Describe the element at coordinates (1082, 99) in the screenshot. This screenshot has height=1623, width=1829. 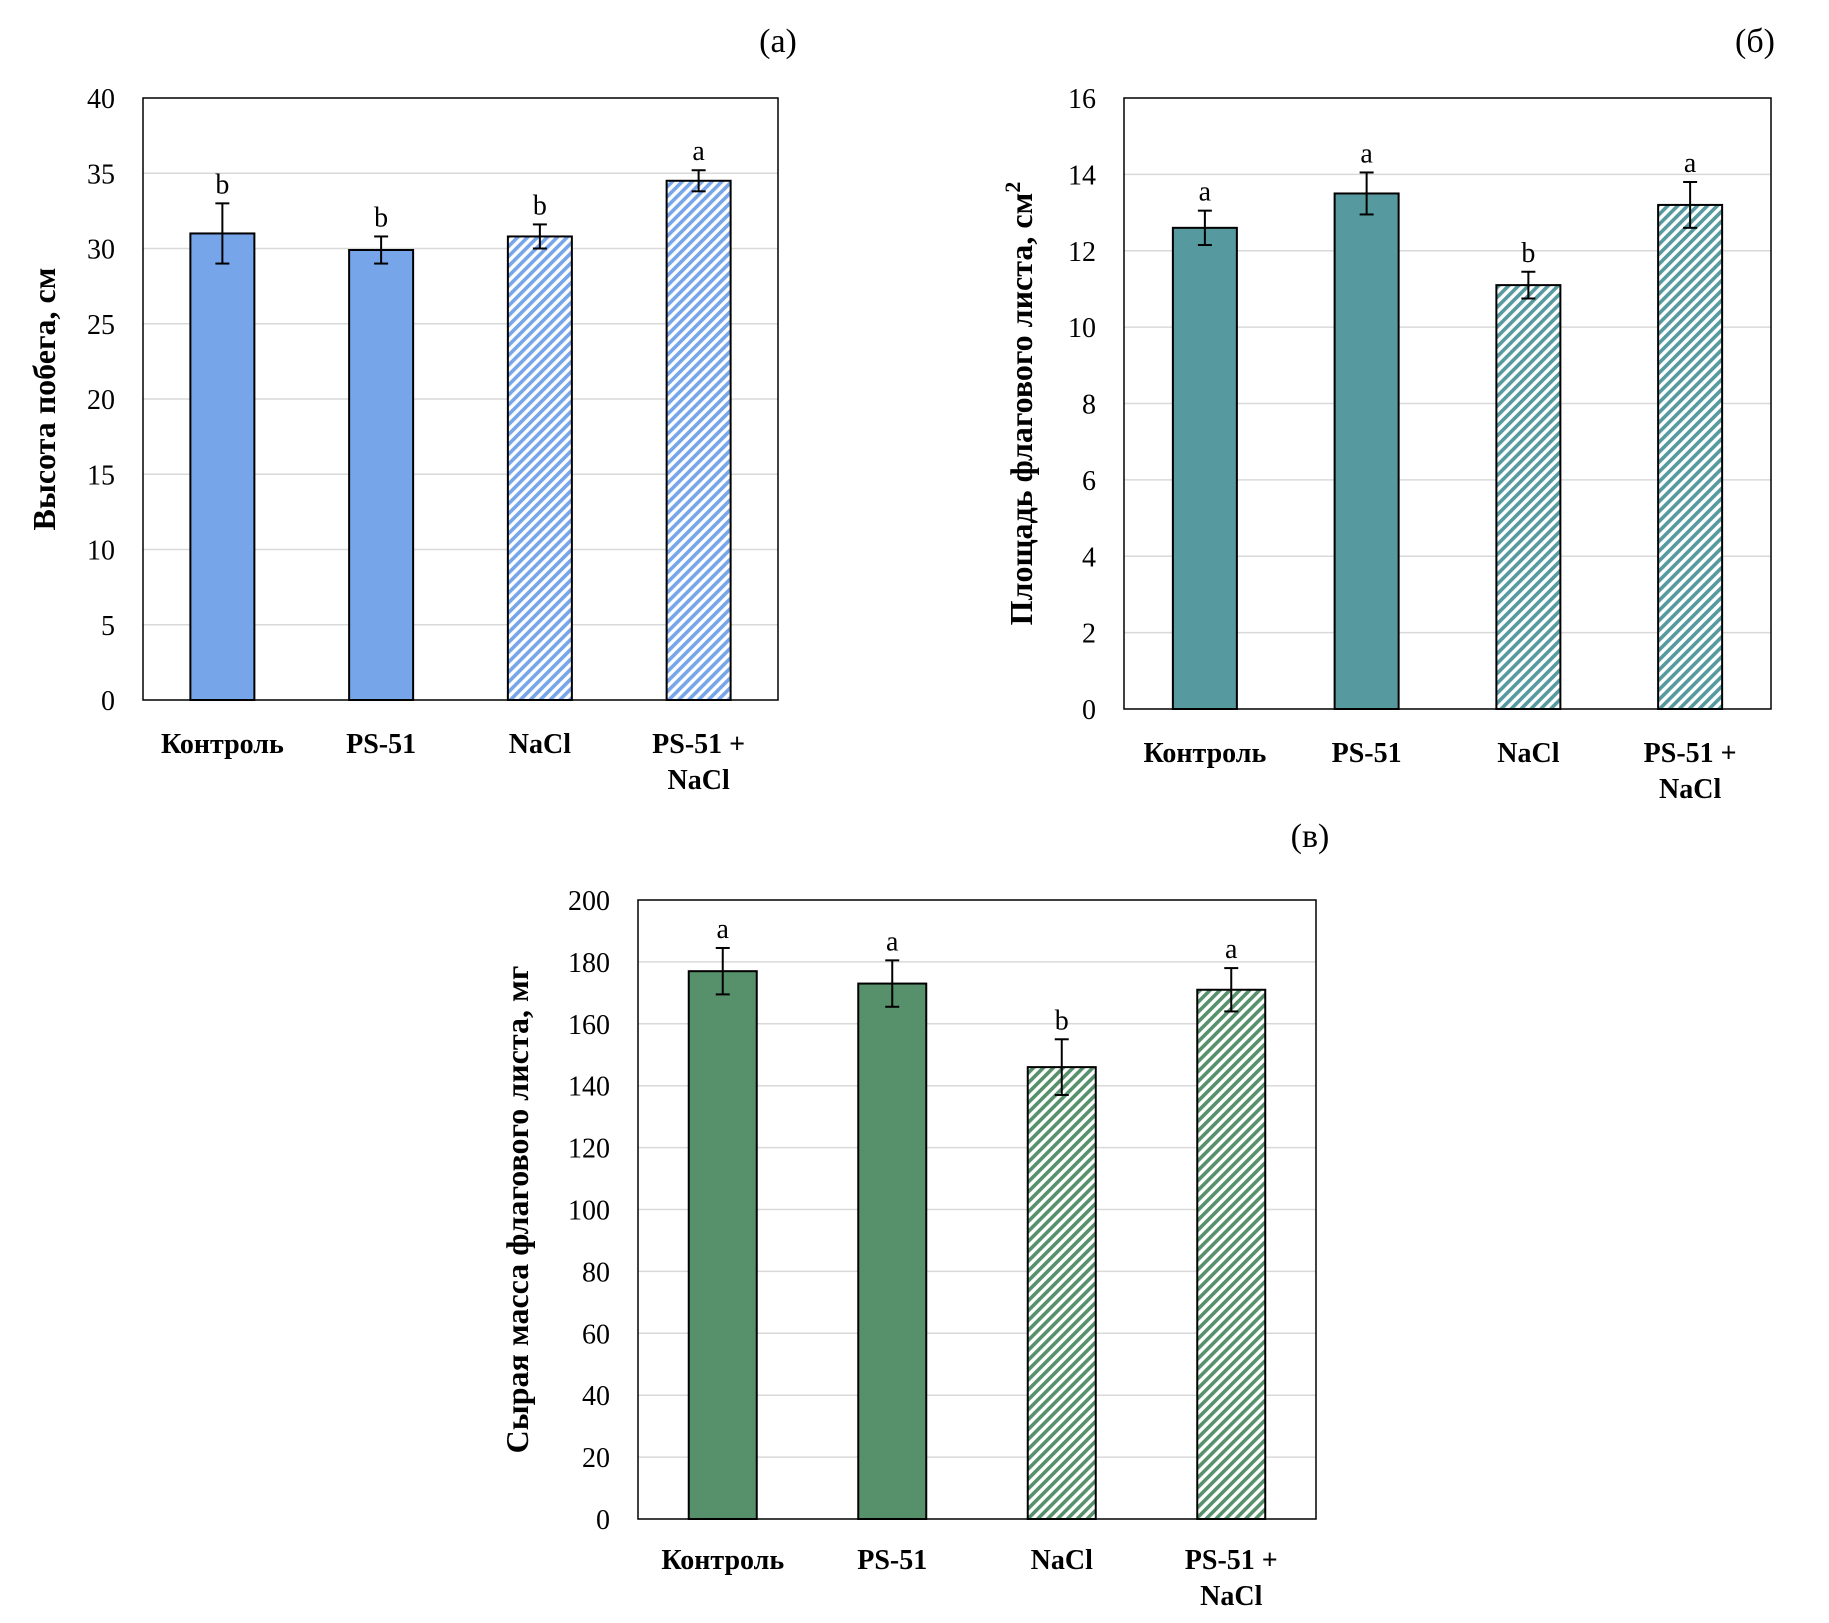
I see `y-tick-label: 16` at that location.